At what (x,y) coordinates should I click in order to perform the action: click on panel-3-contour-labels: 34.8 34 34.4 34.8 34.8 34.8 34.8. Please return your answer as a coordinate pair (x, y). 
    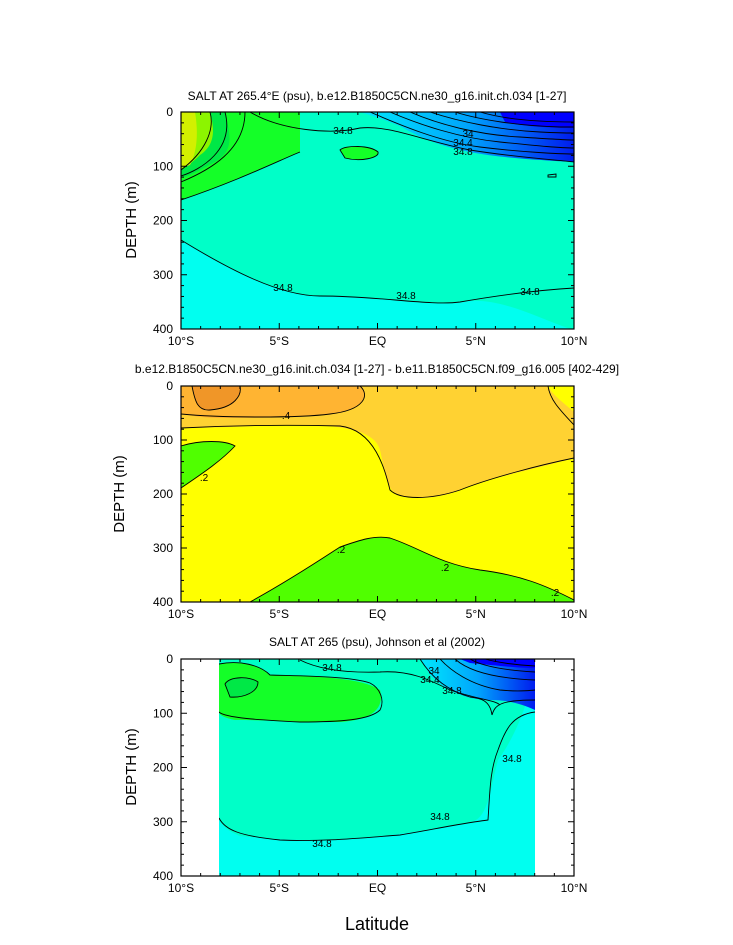
    Looking at the image, I should click on (417, 756).